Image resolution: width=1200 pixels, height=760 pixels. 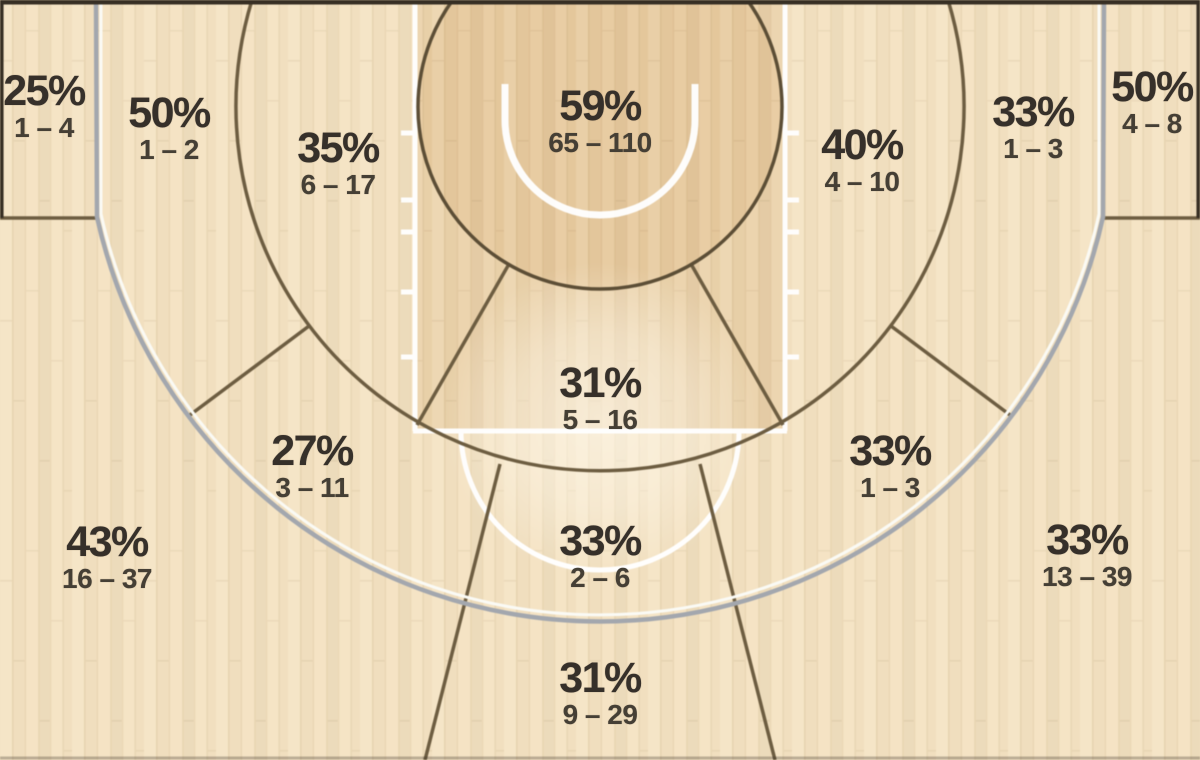 I want to click on zone-label-left-wing-midrange: 27% 3 – 11, so click(x=312, y=465).